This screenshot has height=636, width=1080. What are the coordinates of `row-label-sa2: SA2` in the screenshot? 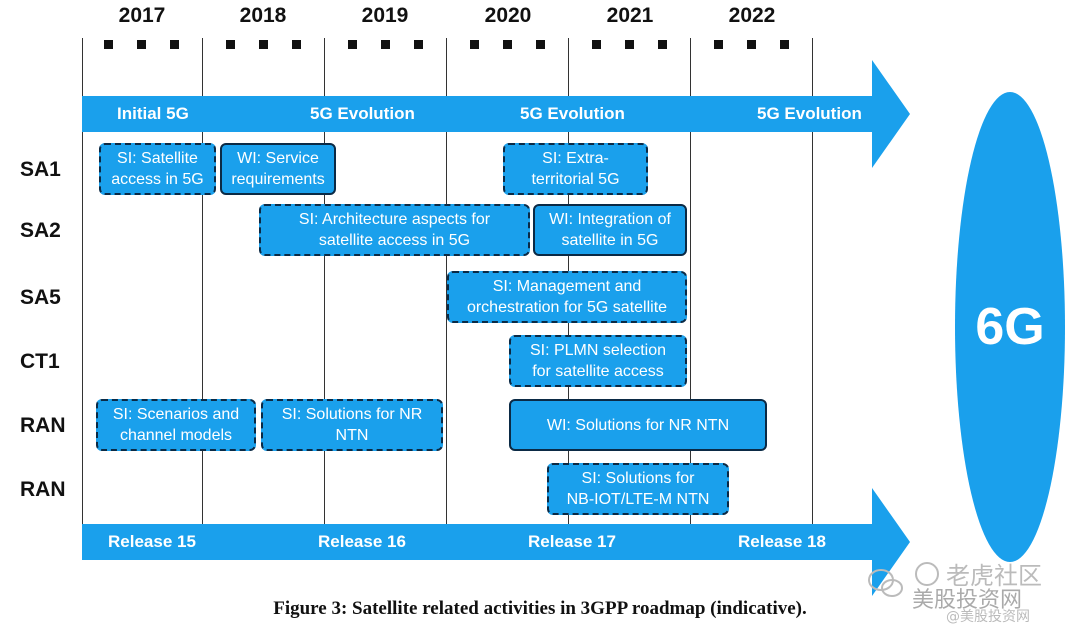 It's located at (40, 230).